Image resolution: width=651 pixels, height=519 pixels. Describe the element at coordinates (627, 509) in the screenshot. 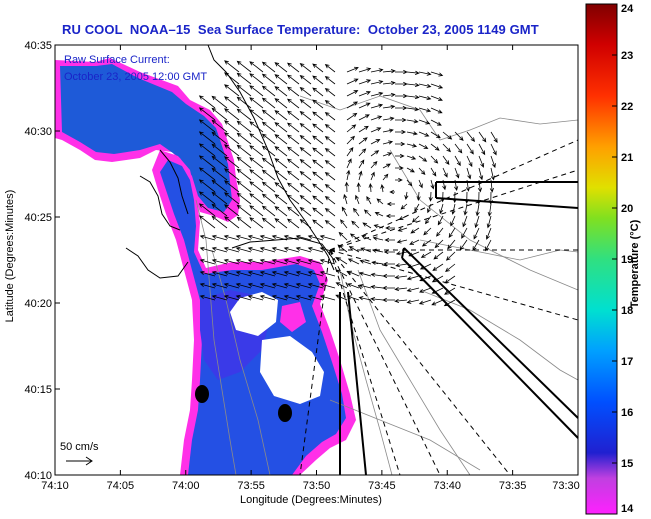

I see `colorbar-tick-label: 14` at that location.